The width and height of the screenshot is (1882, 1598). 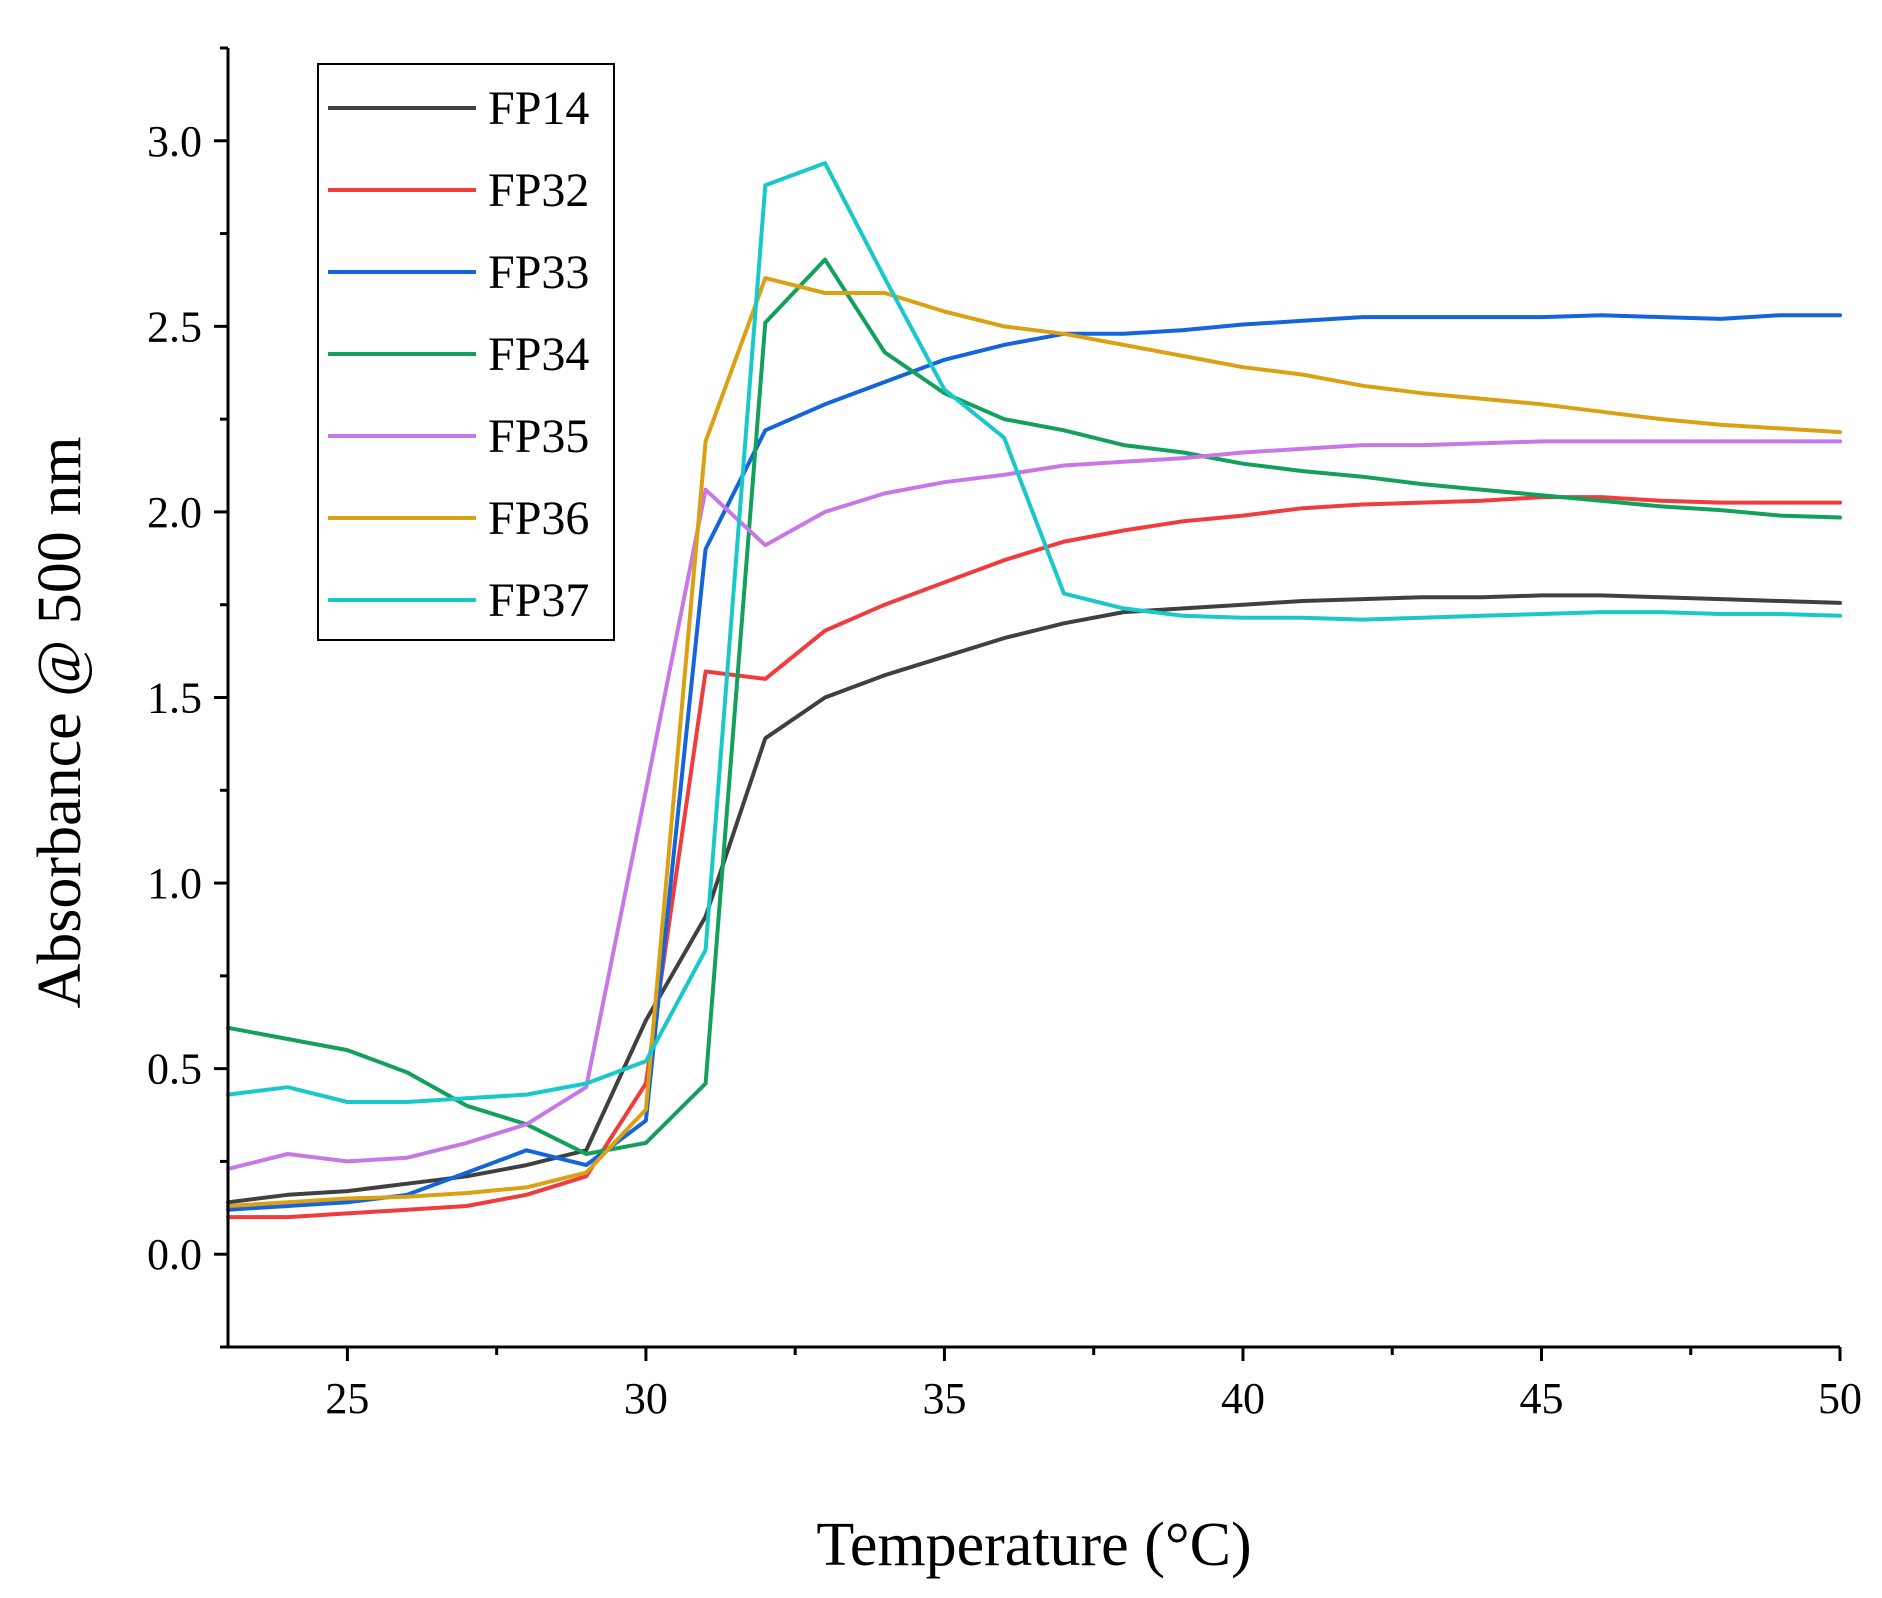 What do you see at coordinates (538, 108) in the screenshot?
I see `legend-label-fp14: FP14` at bounding box center [538, 108].